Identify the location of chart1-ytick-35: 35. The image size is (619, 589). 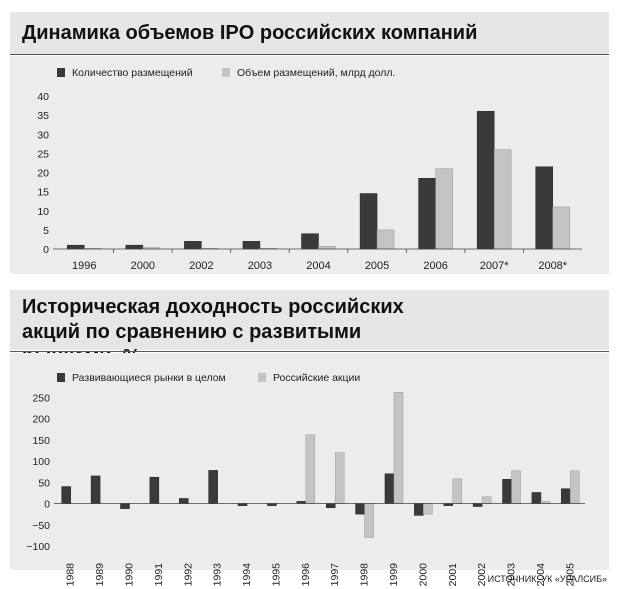
(43, 116).